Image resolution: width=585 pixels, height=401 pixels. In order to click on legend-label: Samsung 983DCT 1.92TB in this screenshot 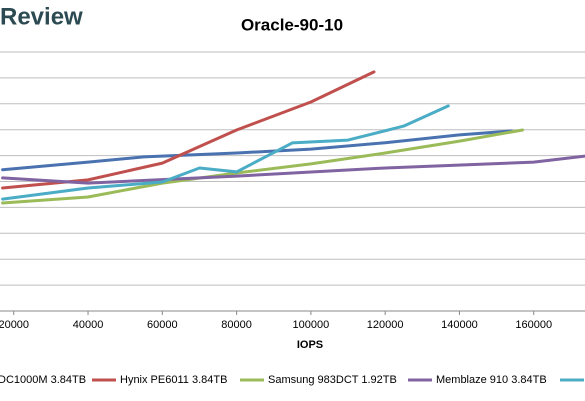, I will do `click(332, 380)`.